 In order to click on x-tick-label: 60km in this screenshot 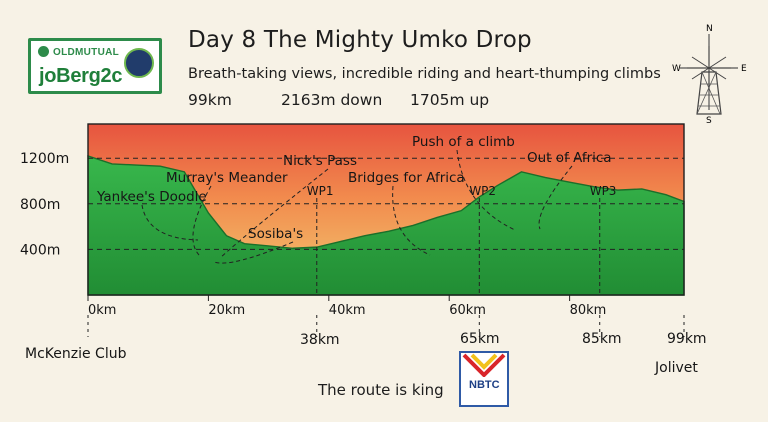, I will do `click(467, 310)`.